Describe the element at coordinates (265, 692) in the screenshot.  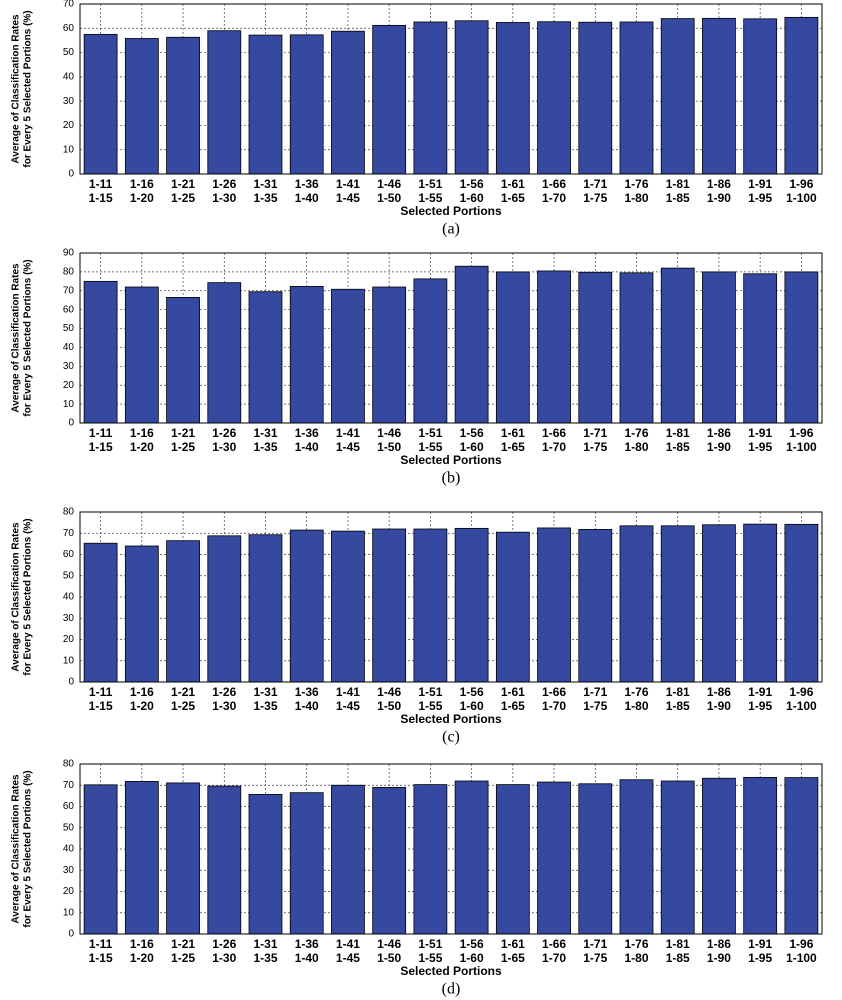
I see `x-tick-label: 1-31` at that location.